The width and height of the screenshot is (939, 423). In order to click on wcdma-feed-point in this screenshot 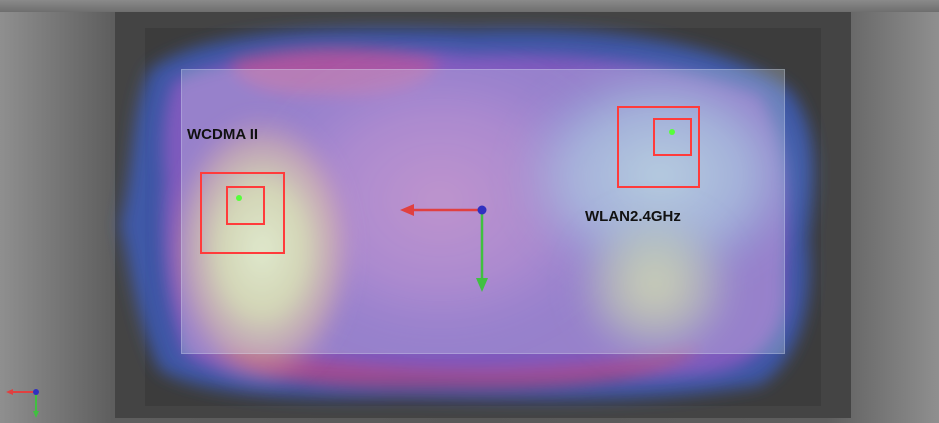, I will do `click(239, 198)`.